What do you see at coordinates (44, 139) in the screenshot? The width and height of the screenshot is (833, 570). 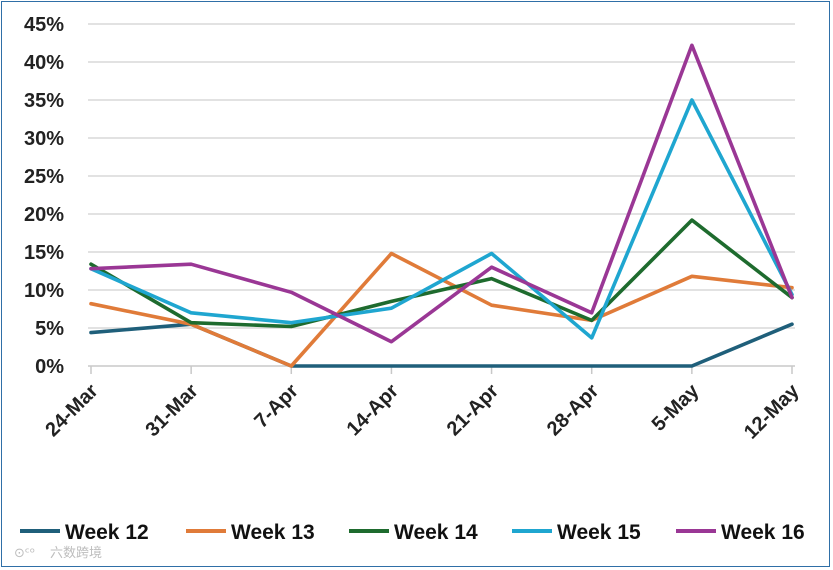 I see `y-tick-label: 30%` at bounding box center [44, 139].